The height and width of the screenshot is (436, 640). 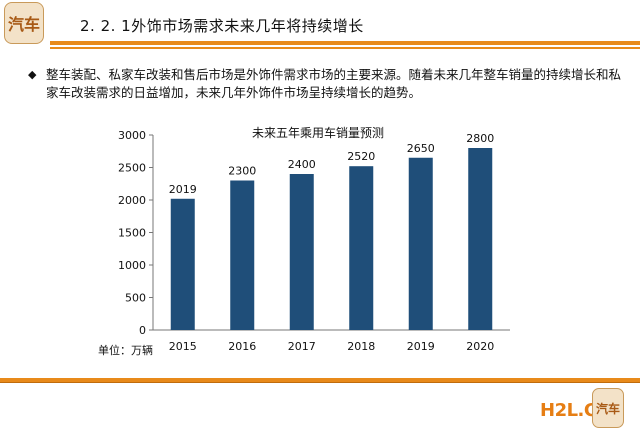 I want to click on header-divider, so click(x=345, y=44).